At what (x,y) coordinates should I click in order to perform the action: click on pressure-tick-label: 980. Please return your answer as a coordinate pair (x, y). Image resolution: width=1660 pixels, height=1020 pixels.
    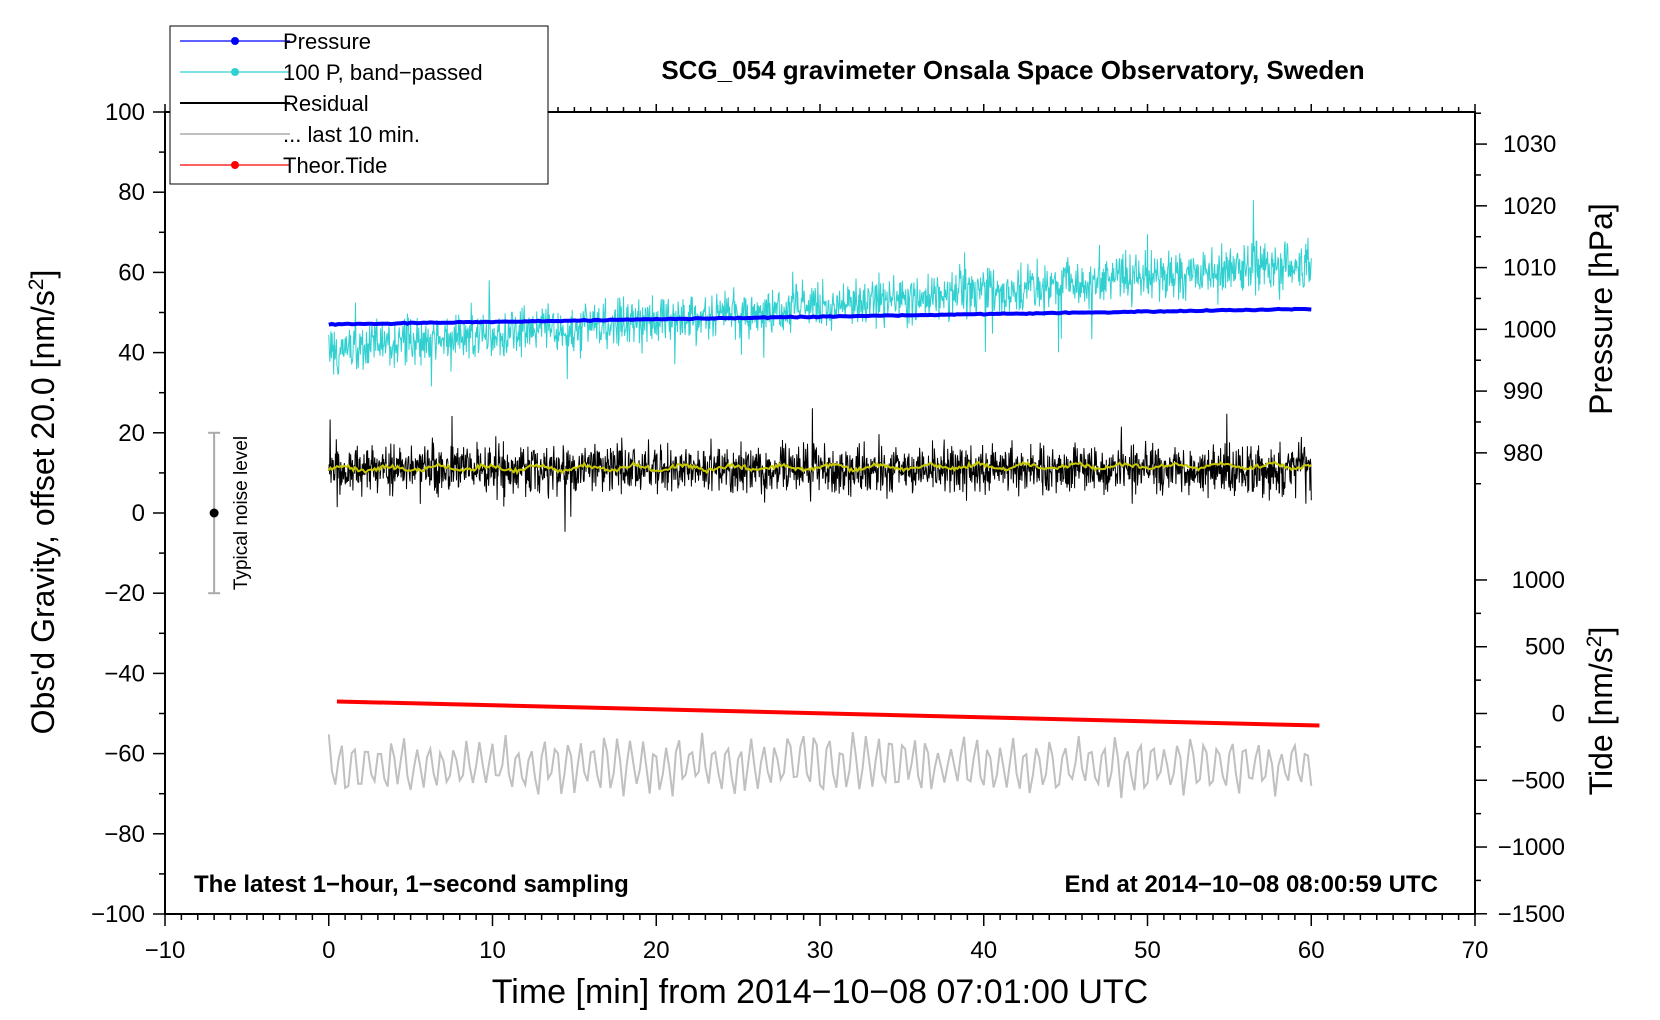
    Looking at the image, I should click on (1523, 453).